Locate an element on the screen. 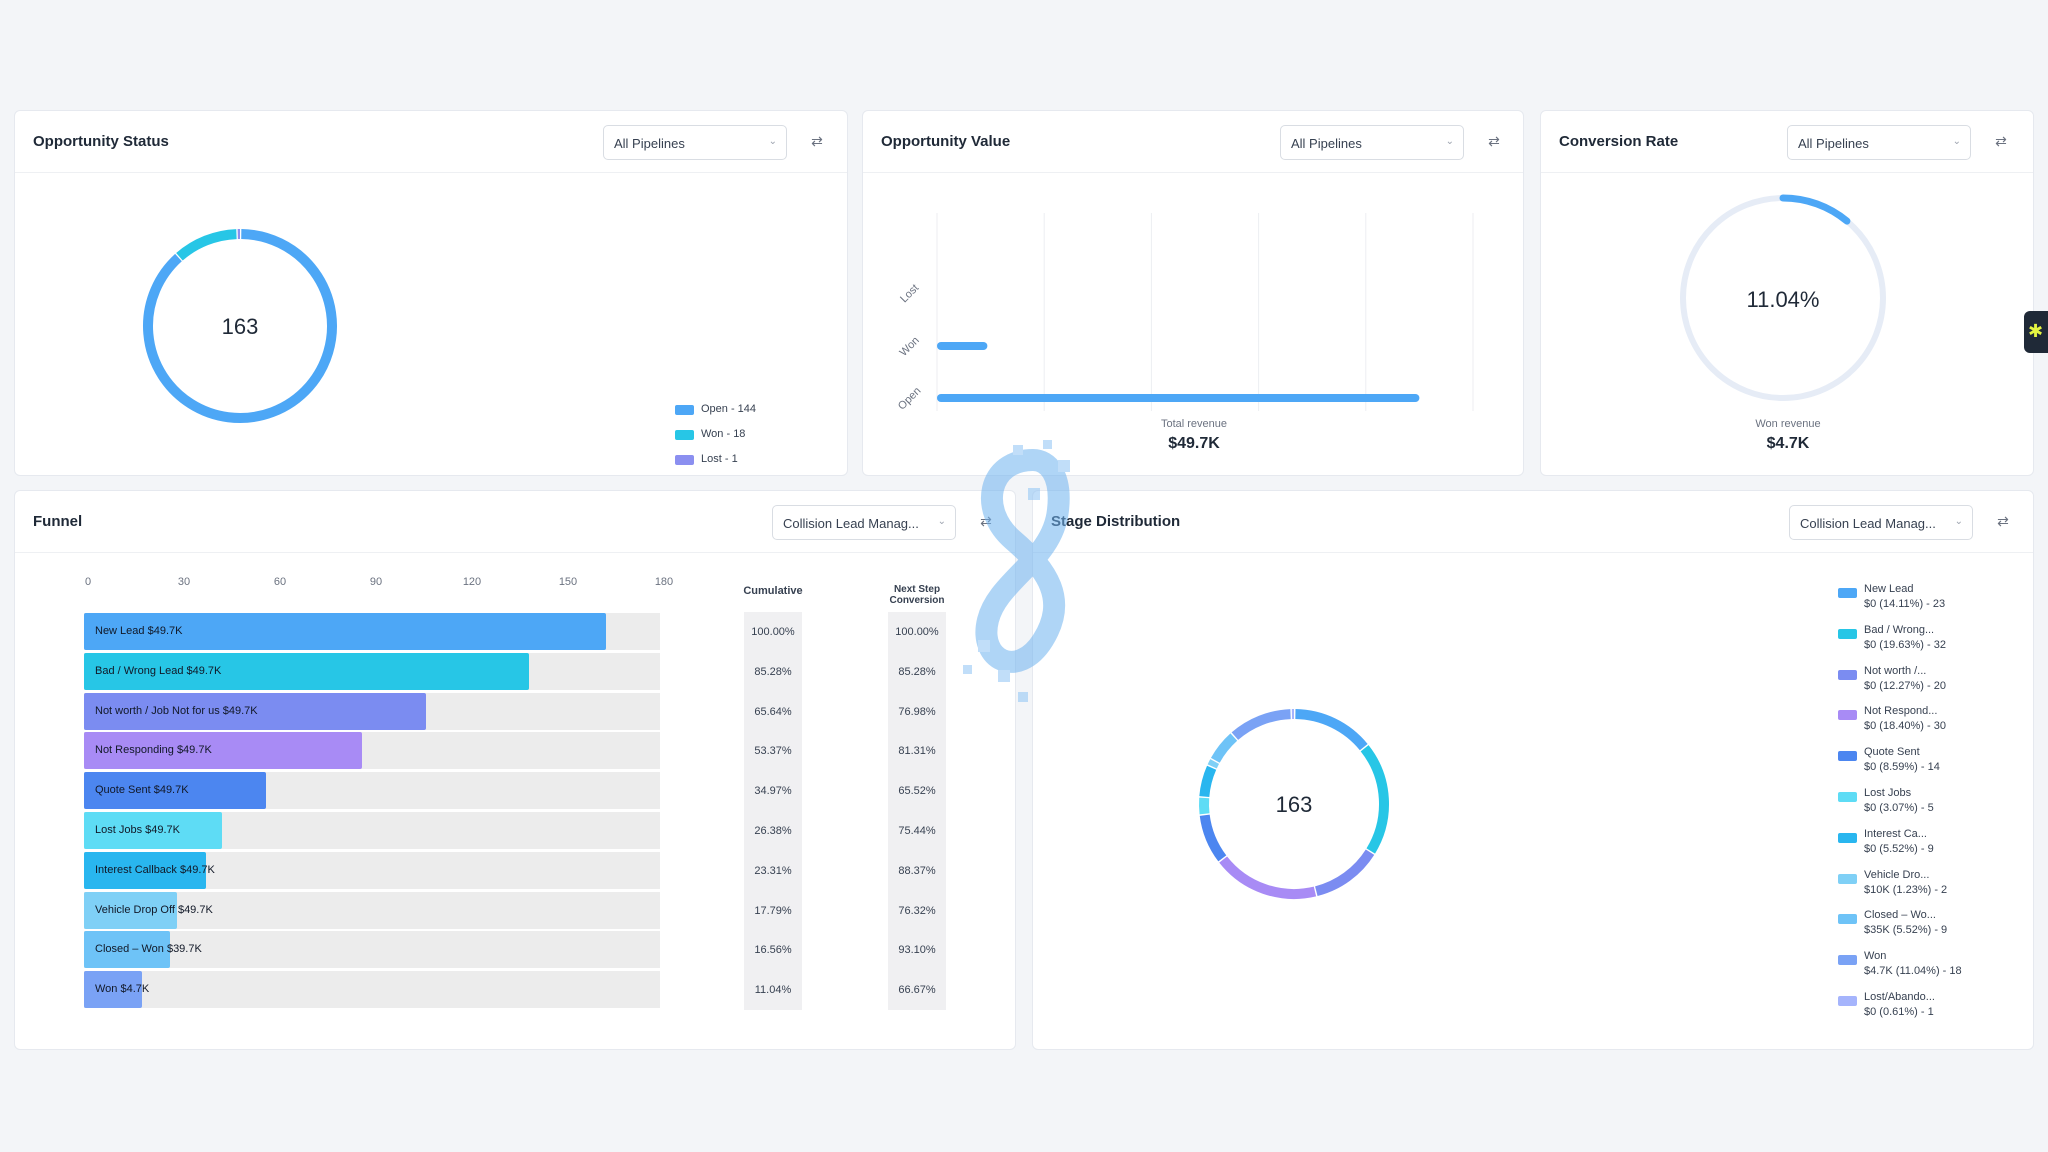  funnel-row: Quote Sent $49.7K is located at coordinates (372, 791).